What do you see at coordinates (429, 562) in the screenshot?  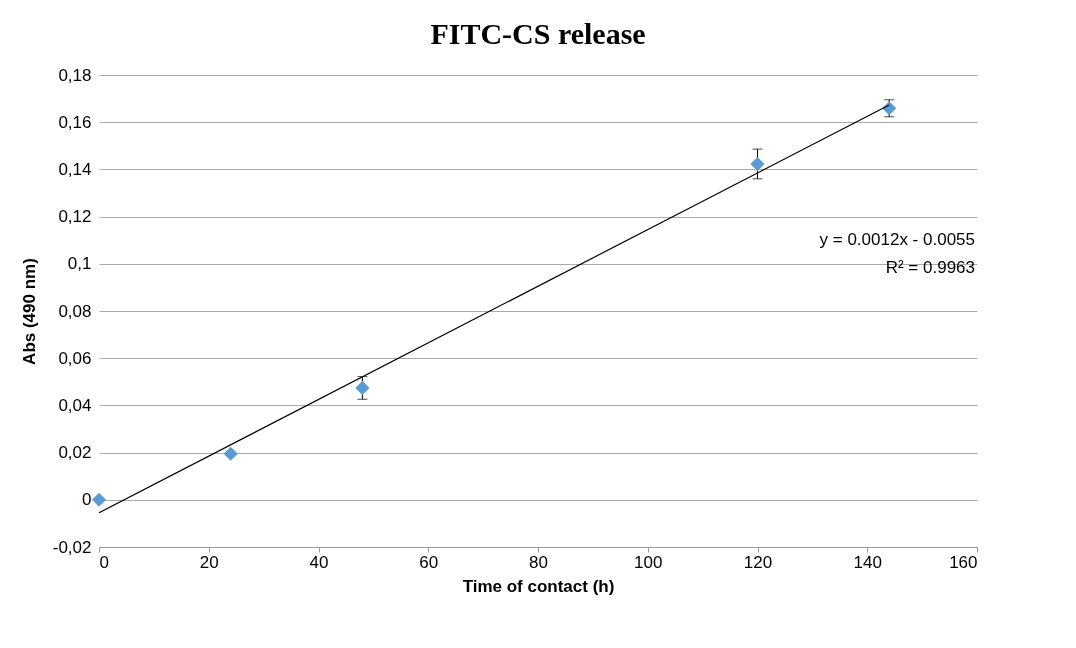 I see `x-tick-label: 60` at bounding box center [429, 562].